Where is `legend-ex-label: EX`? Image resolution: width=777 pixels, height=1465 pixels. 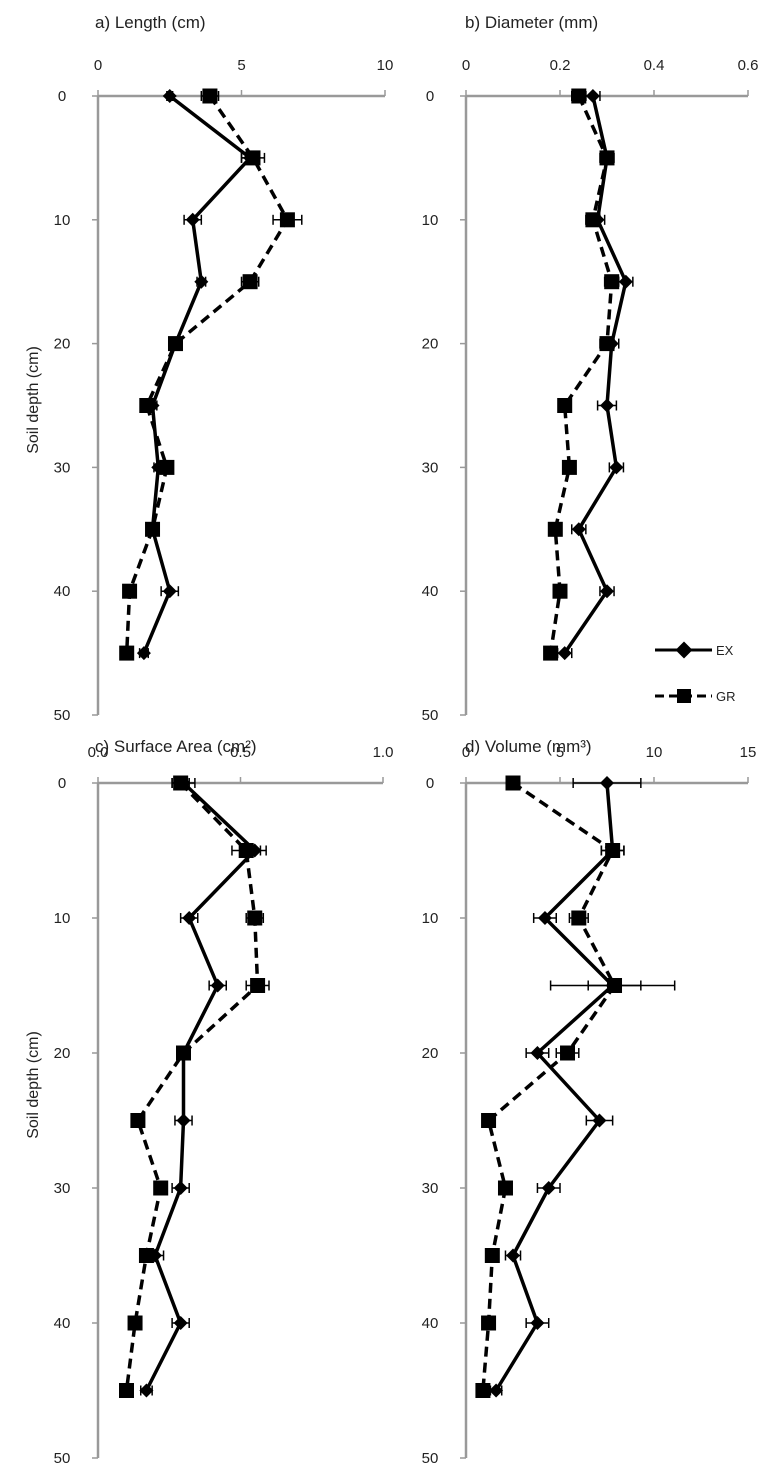
legend-ex-label: EX is located at coordinates (725, 650).